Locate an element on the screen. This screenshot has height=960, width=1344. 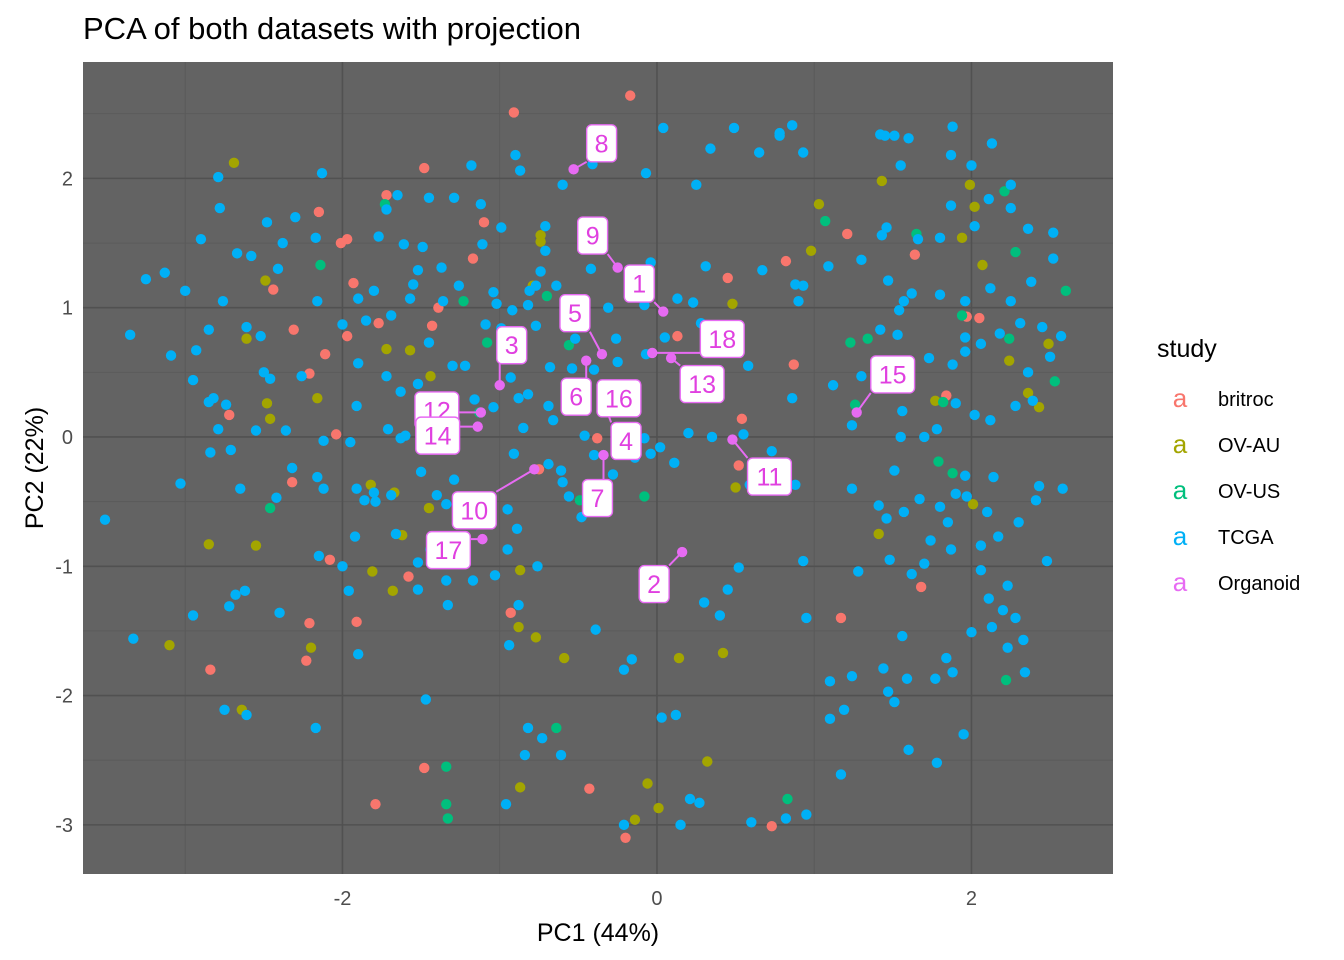
organoid-label-13: 13 is located at coordinates (697, 380).